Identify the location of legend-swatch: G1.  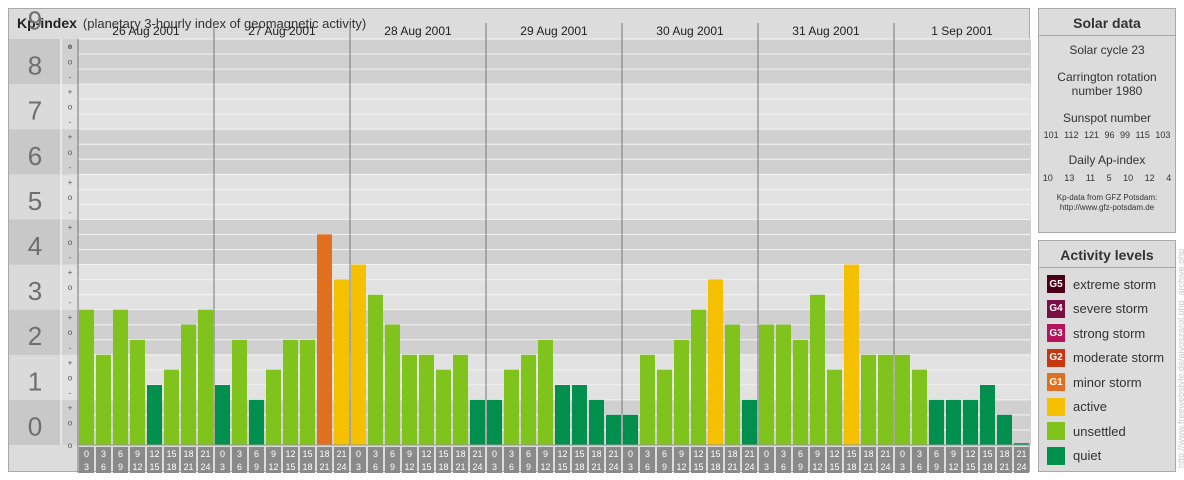
(1056, 382).